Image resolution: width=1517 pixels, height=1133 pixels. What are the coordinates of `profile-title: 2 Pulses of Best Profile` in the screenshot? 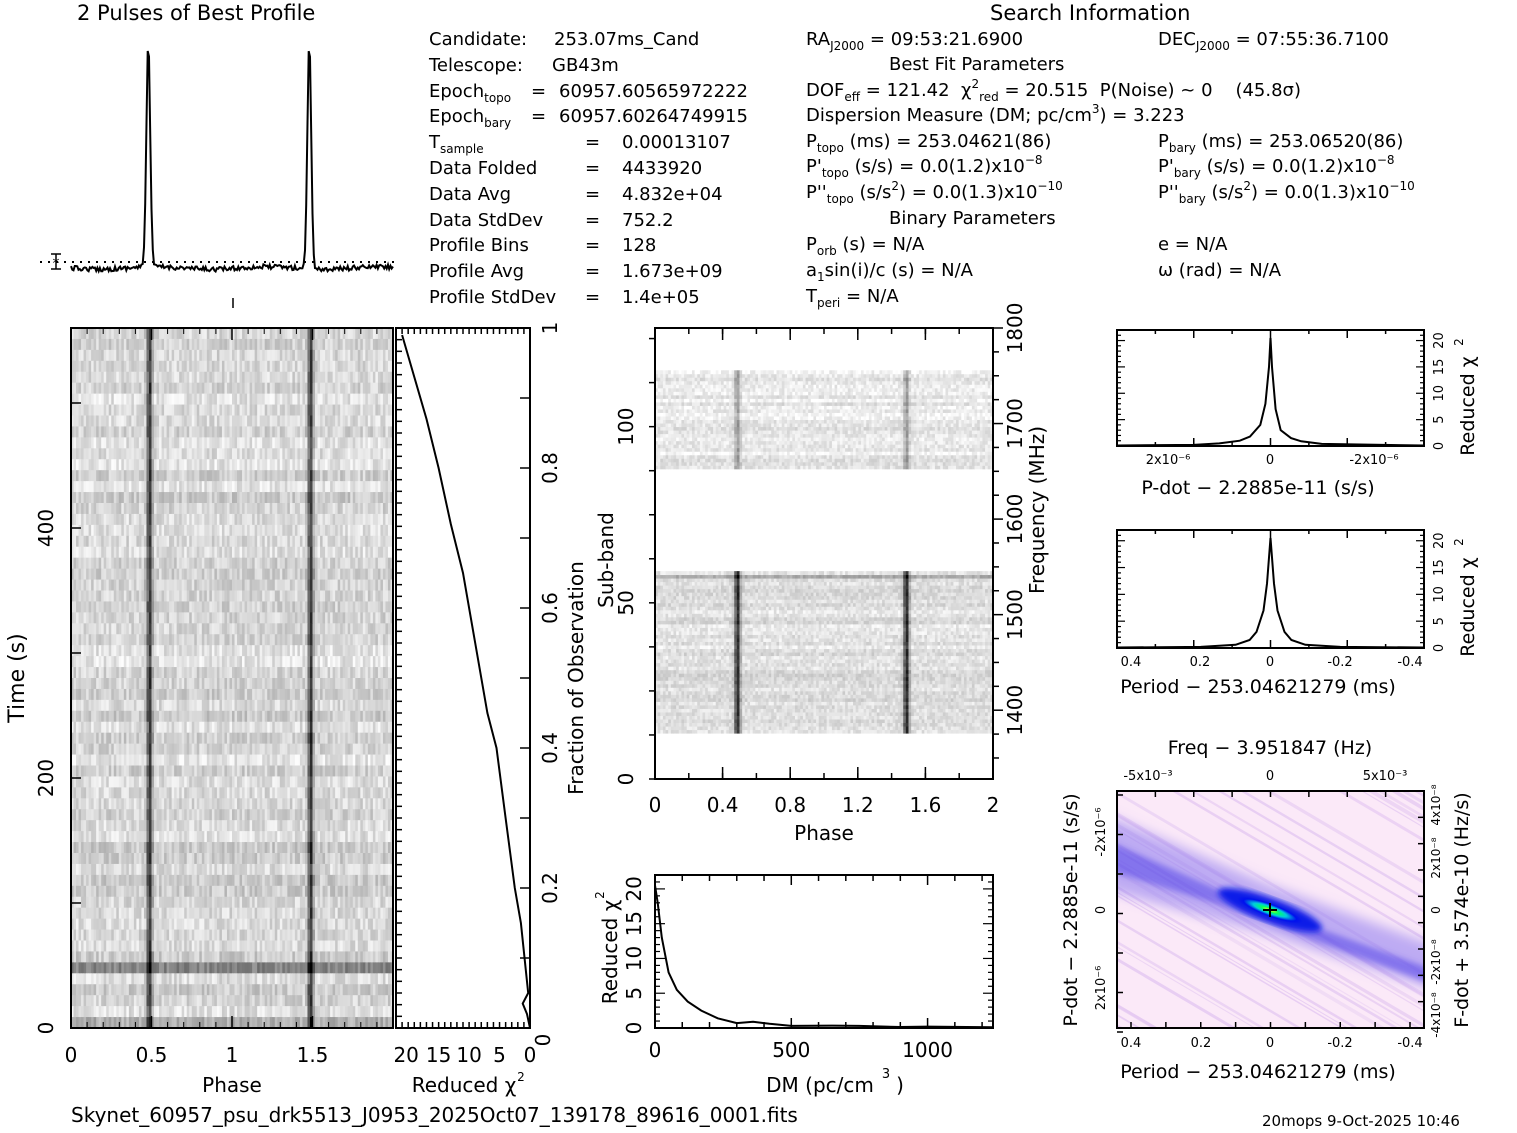 It's located at (196, 13).